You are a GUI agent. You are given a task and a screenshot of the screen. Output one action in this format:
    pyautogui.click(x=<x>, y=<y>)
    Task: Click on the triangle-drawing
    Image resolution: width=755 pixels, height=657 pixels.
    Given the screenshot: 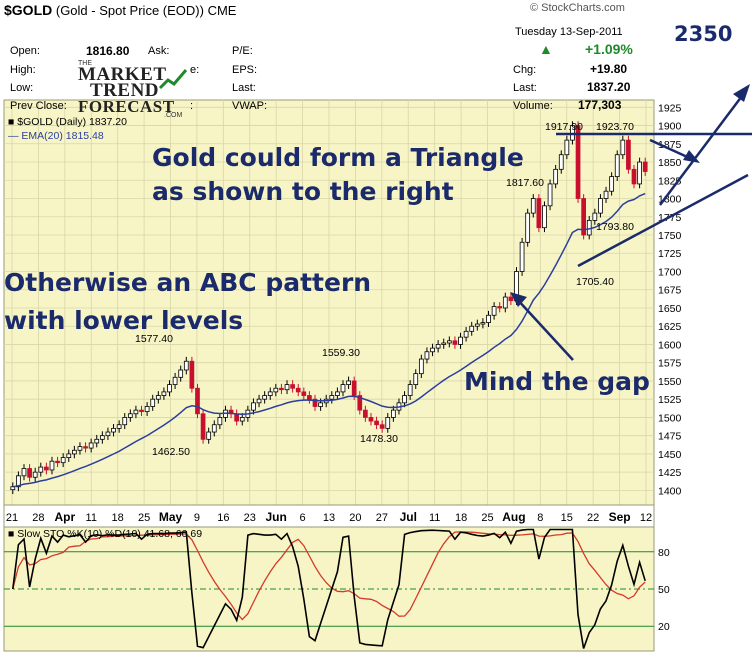 What is the action you would take?
    pyautogui.click(x=633, y=226)
    